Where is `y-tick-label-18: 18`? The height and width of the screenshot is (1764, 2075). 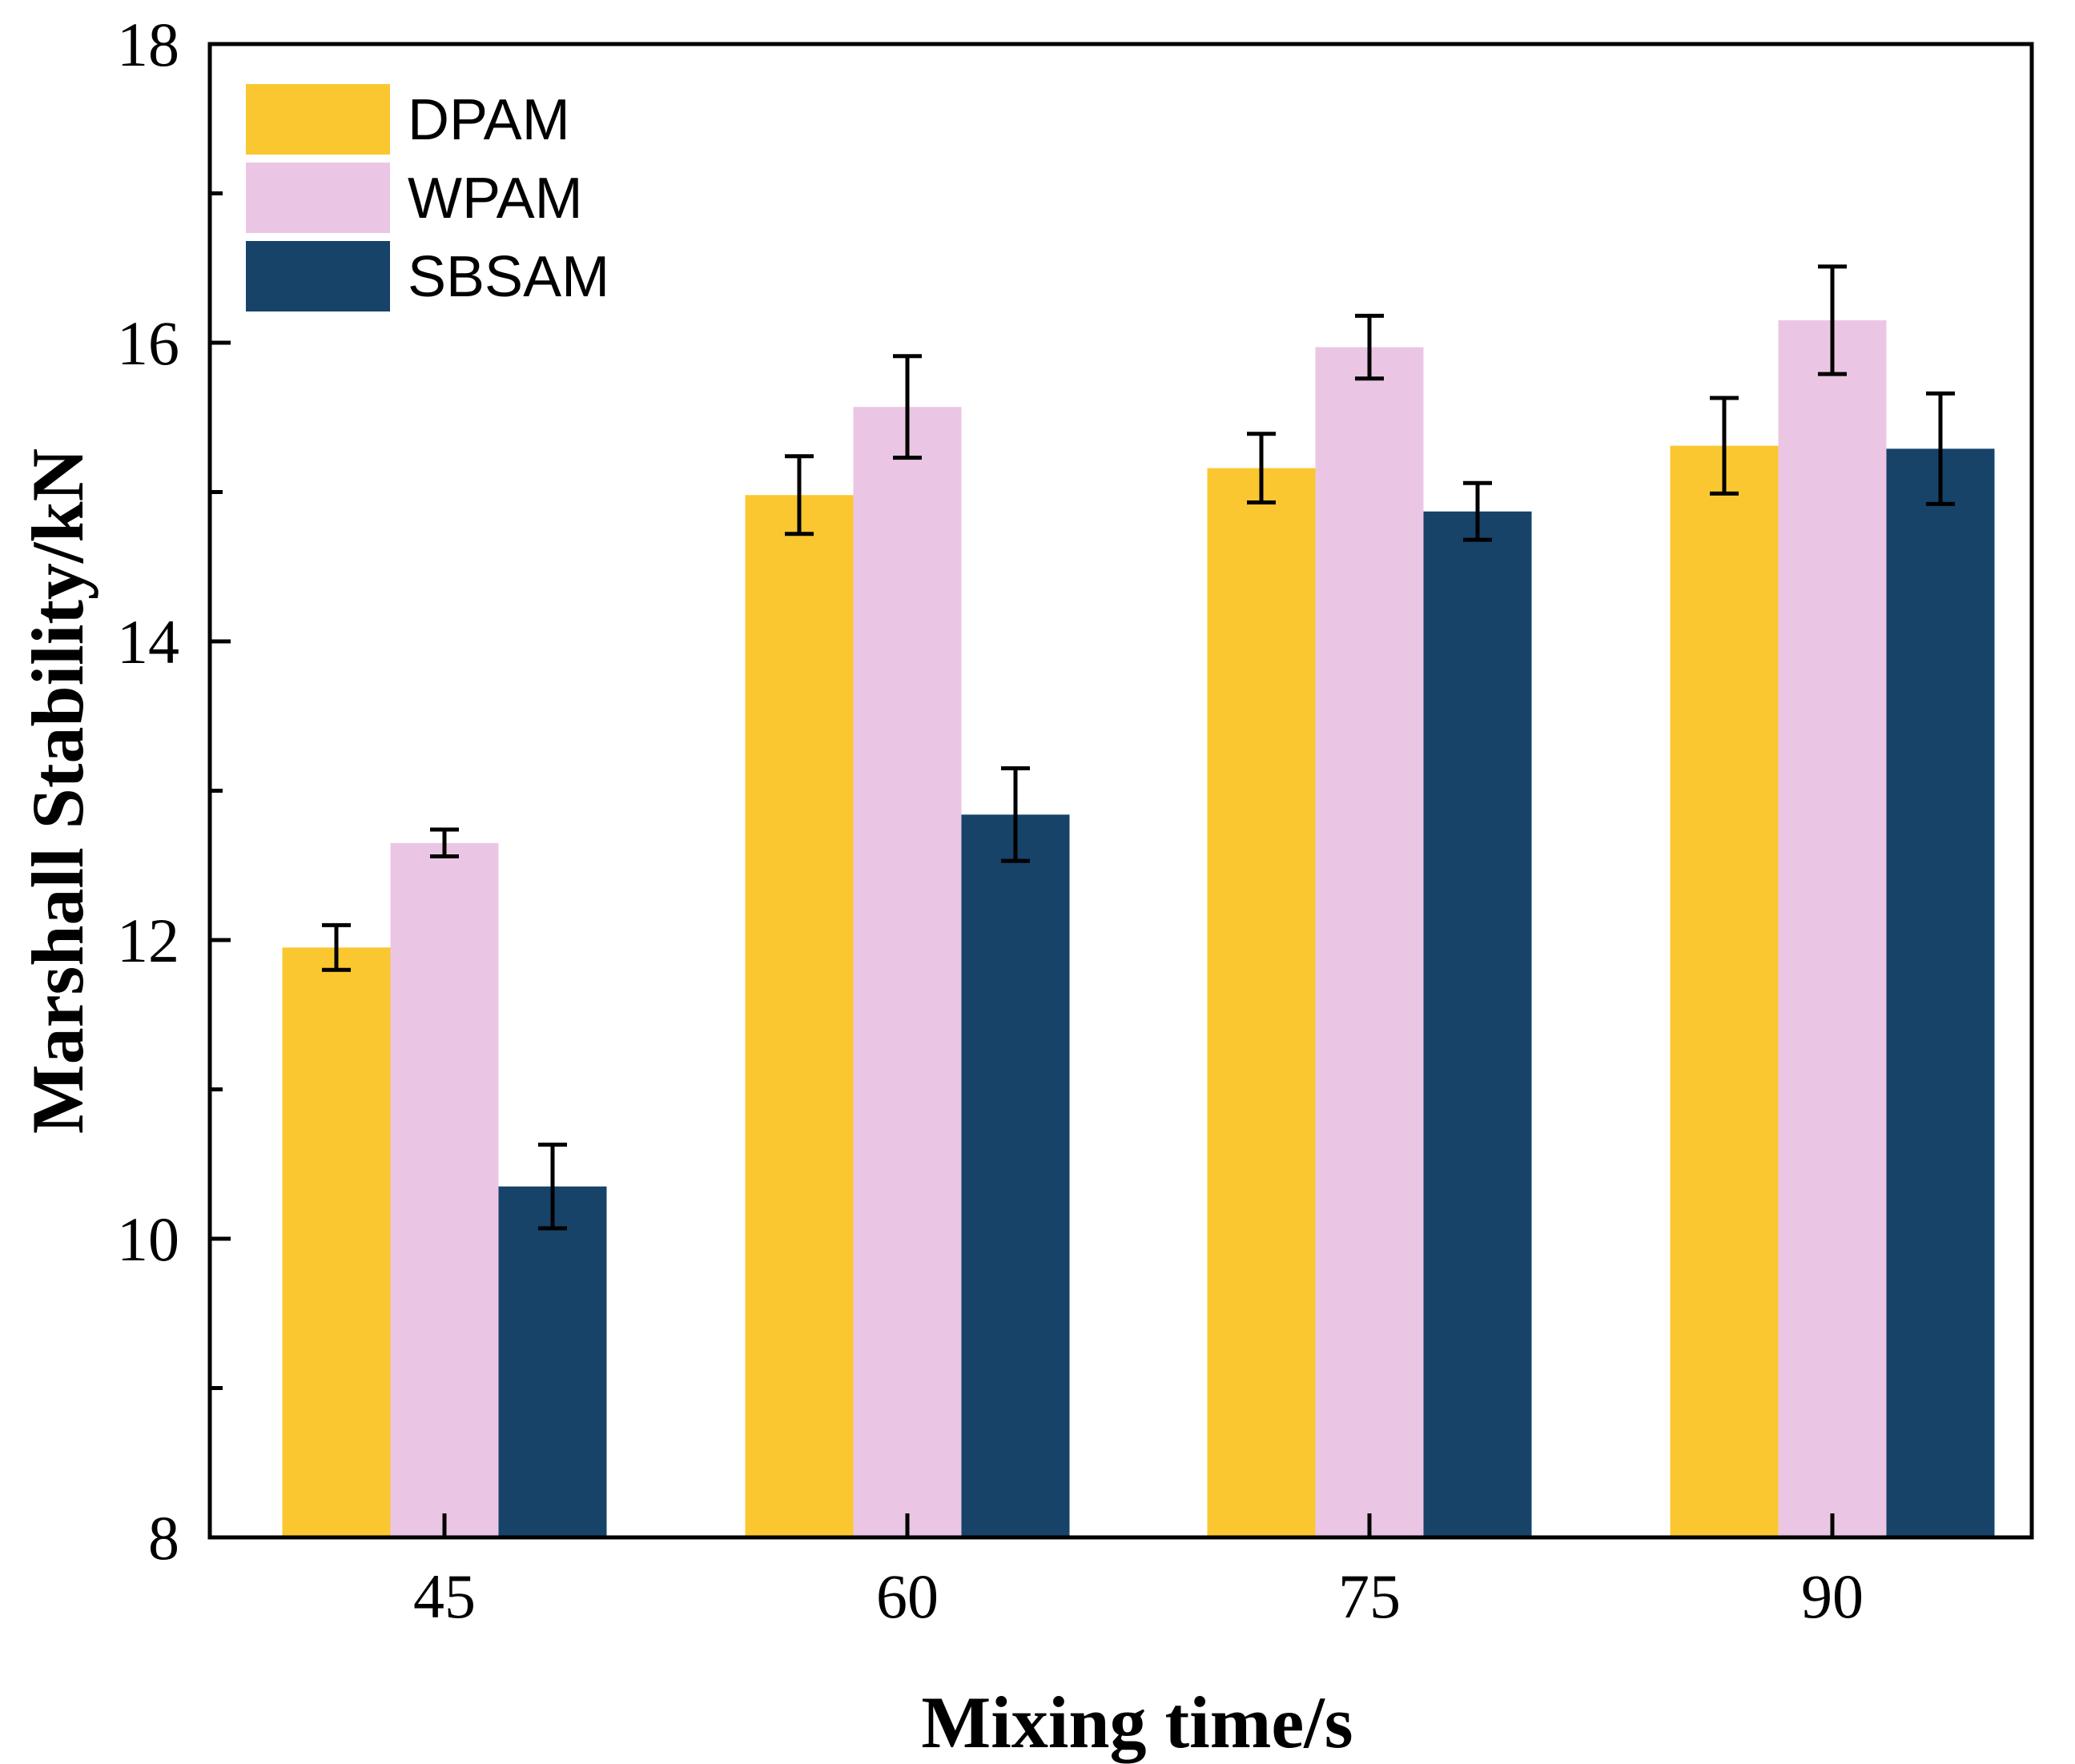
y-tick-label-18: 18 is located at coordinates (148, 44).